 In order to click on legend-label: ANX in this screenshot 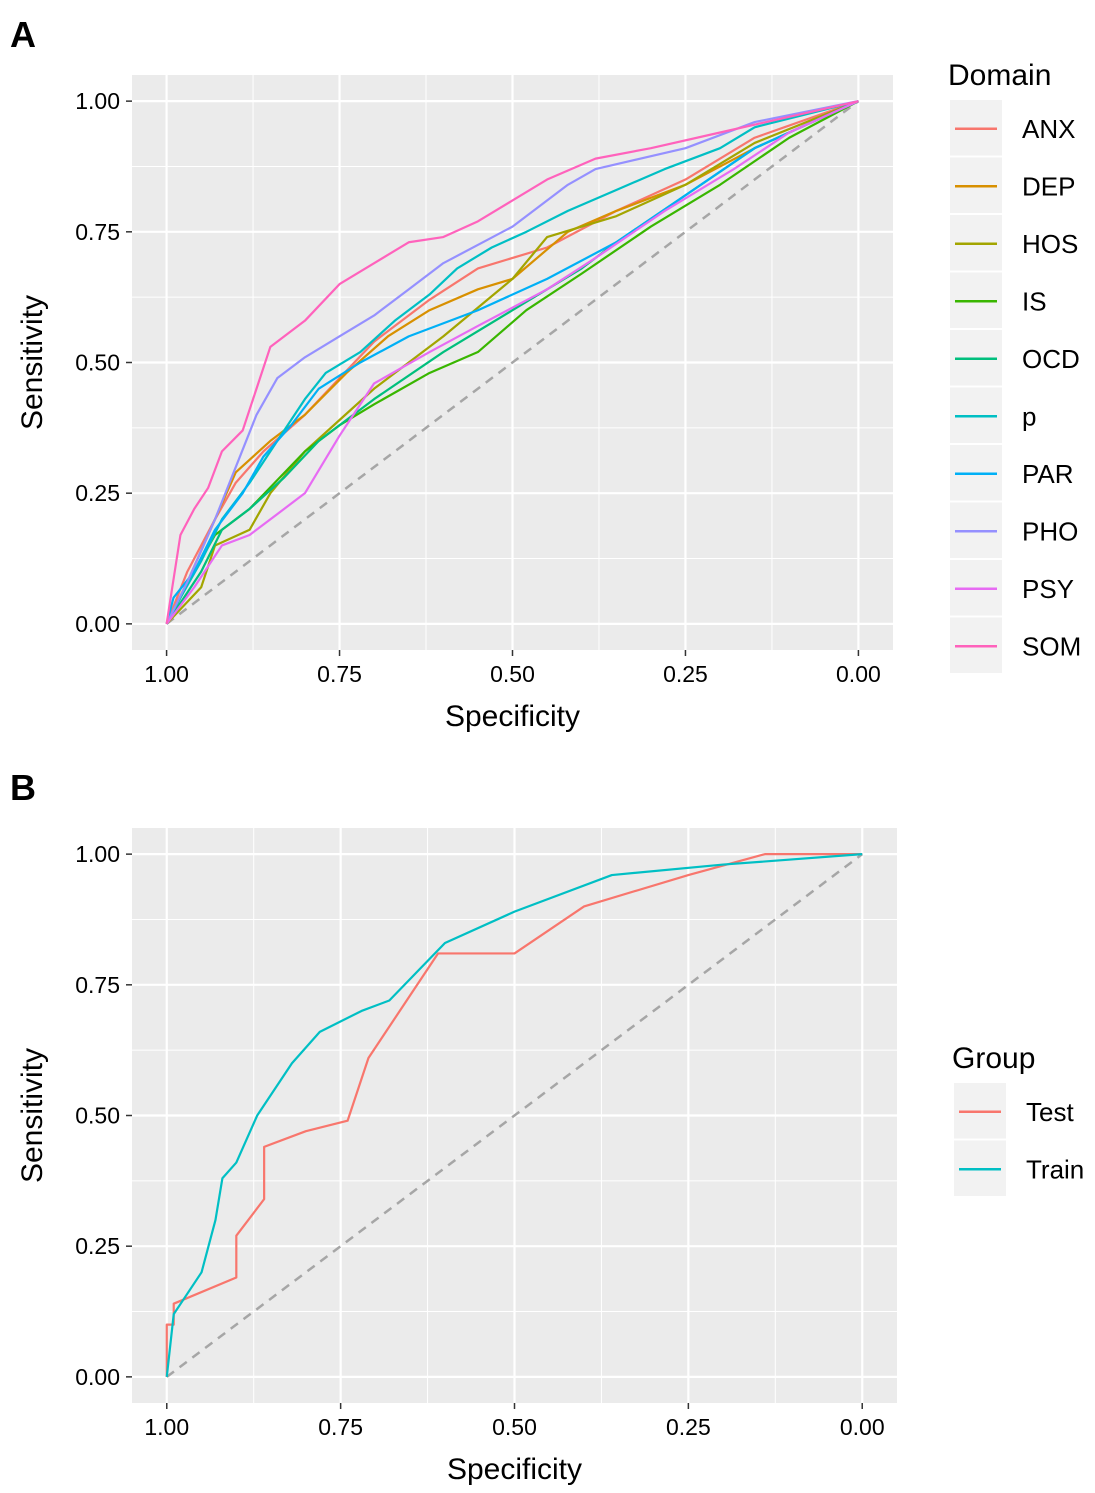, I will do `click(1048, 129)`.